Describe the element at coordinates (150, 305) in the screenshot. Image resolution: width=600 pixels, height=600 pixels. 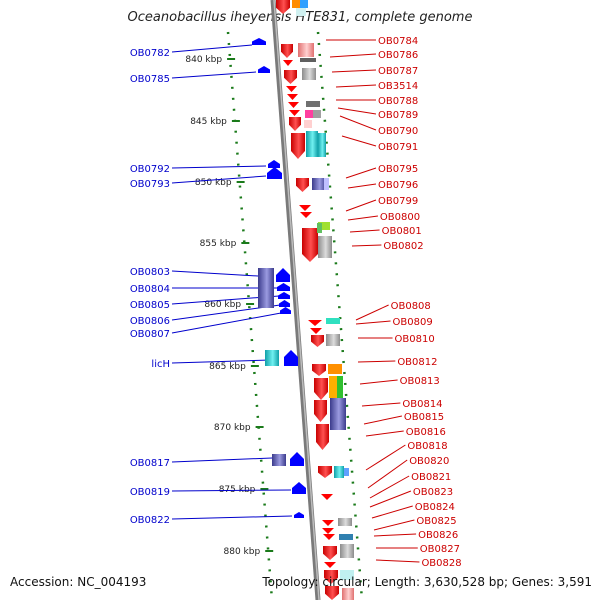
I see `left-gene-label: OB0805` at that location.